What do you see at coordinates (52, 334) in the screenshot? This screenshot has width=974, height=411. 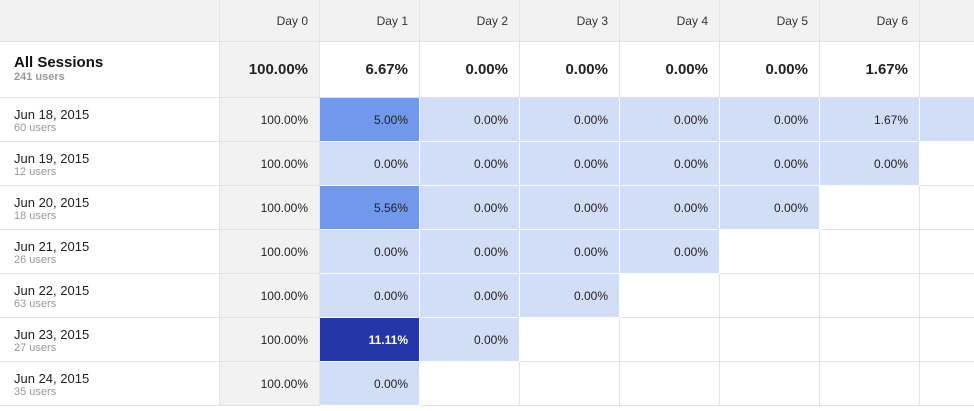 I see `cohort-date: Jun 23, 2015` at bounding box center [52, 334].